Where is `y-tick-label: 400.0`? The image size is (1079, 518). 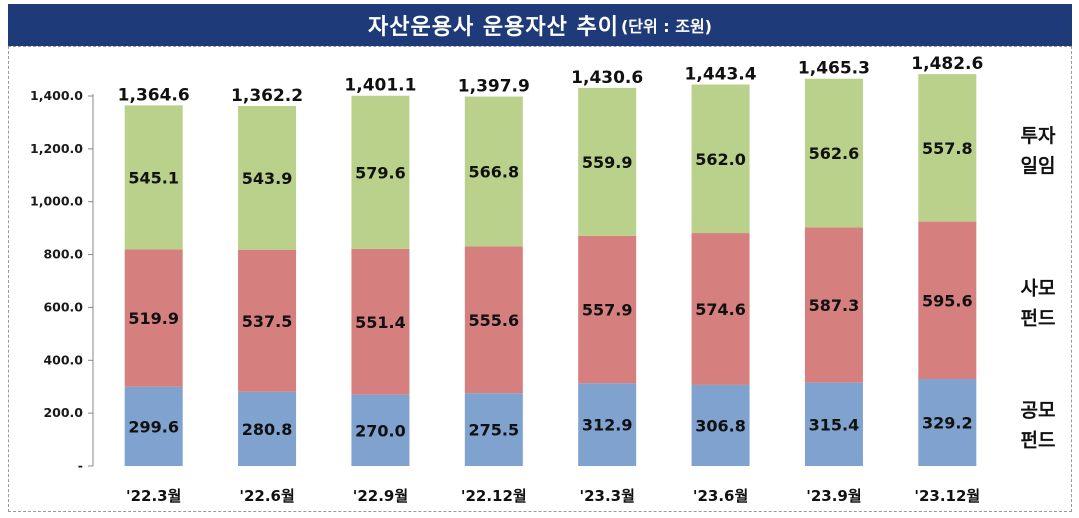
y-tick-label: 400.0 is located at coordinates (63, 359).